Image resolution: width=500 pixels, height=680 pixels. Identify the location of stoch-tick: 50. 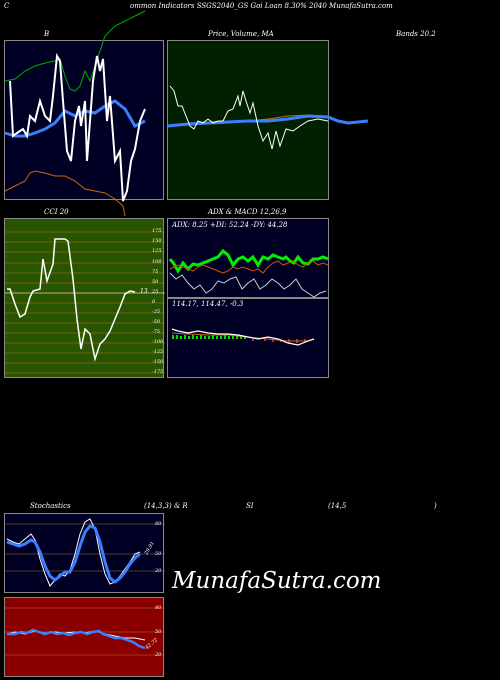
(158, 554).